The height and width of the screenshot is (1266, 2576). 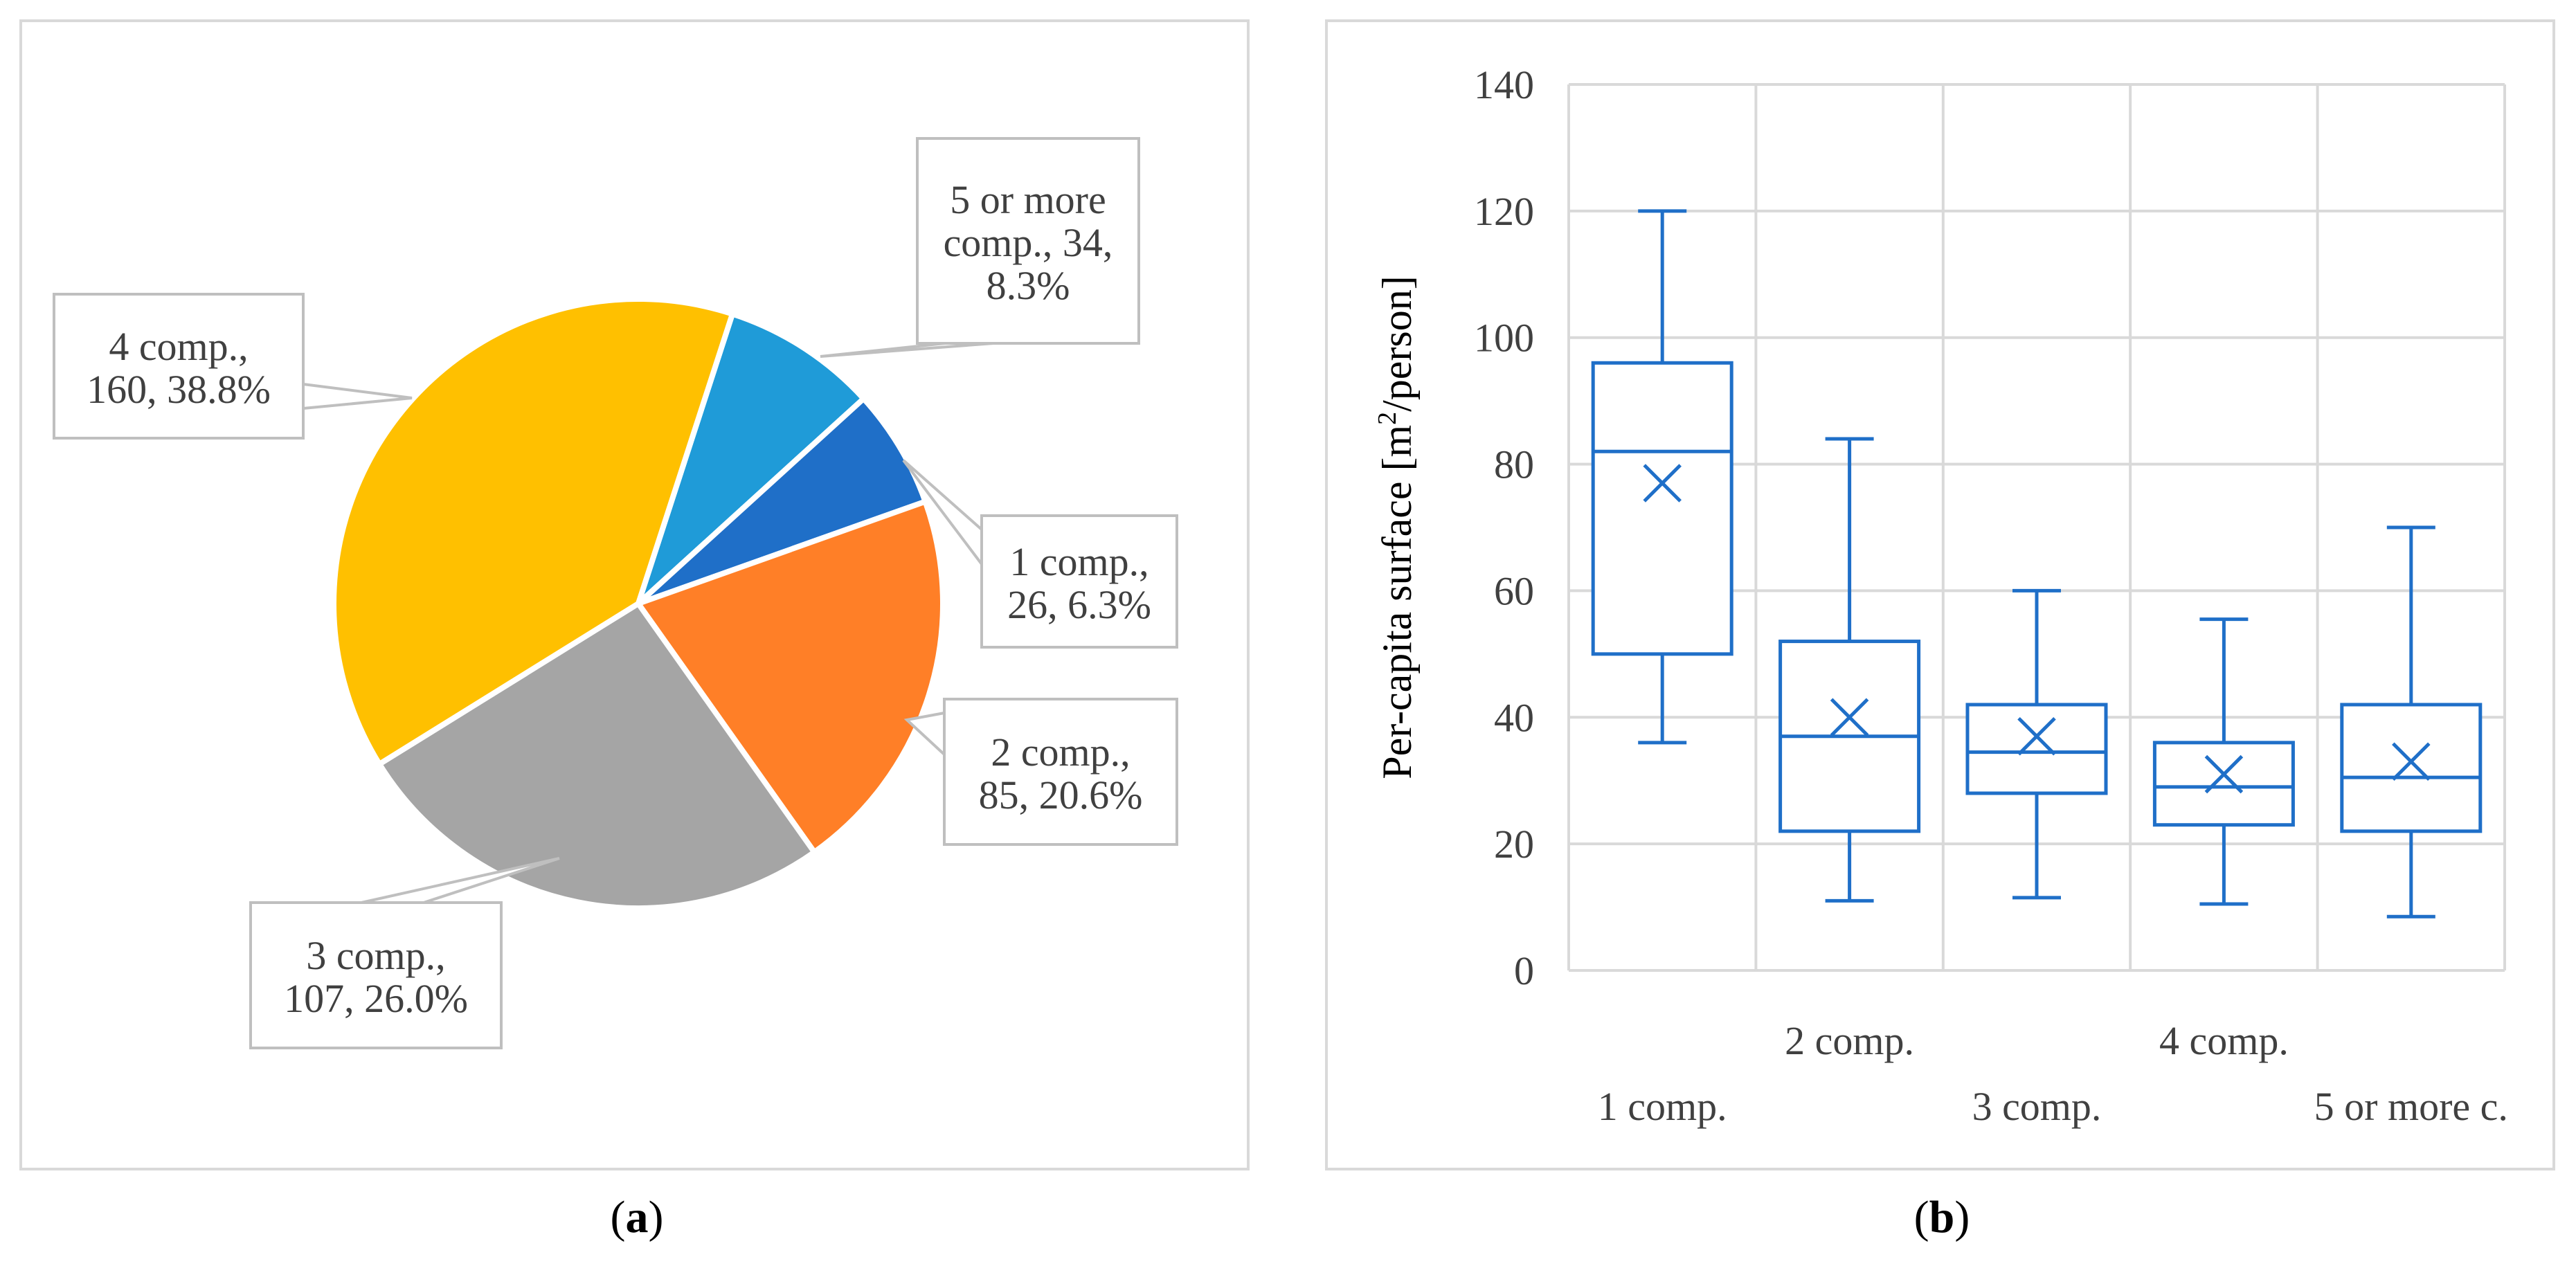 I want to click on panel-a-letter: a, so click(x=637, y=1217).